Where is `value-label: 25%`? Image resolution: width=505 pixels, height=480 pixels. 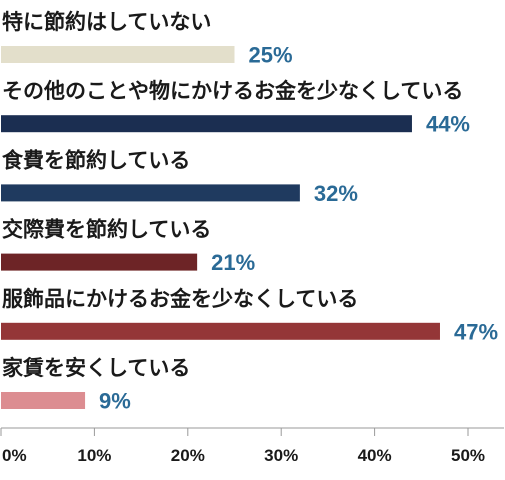
value-label: 25% is located at coordinates (271, 55).